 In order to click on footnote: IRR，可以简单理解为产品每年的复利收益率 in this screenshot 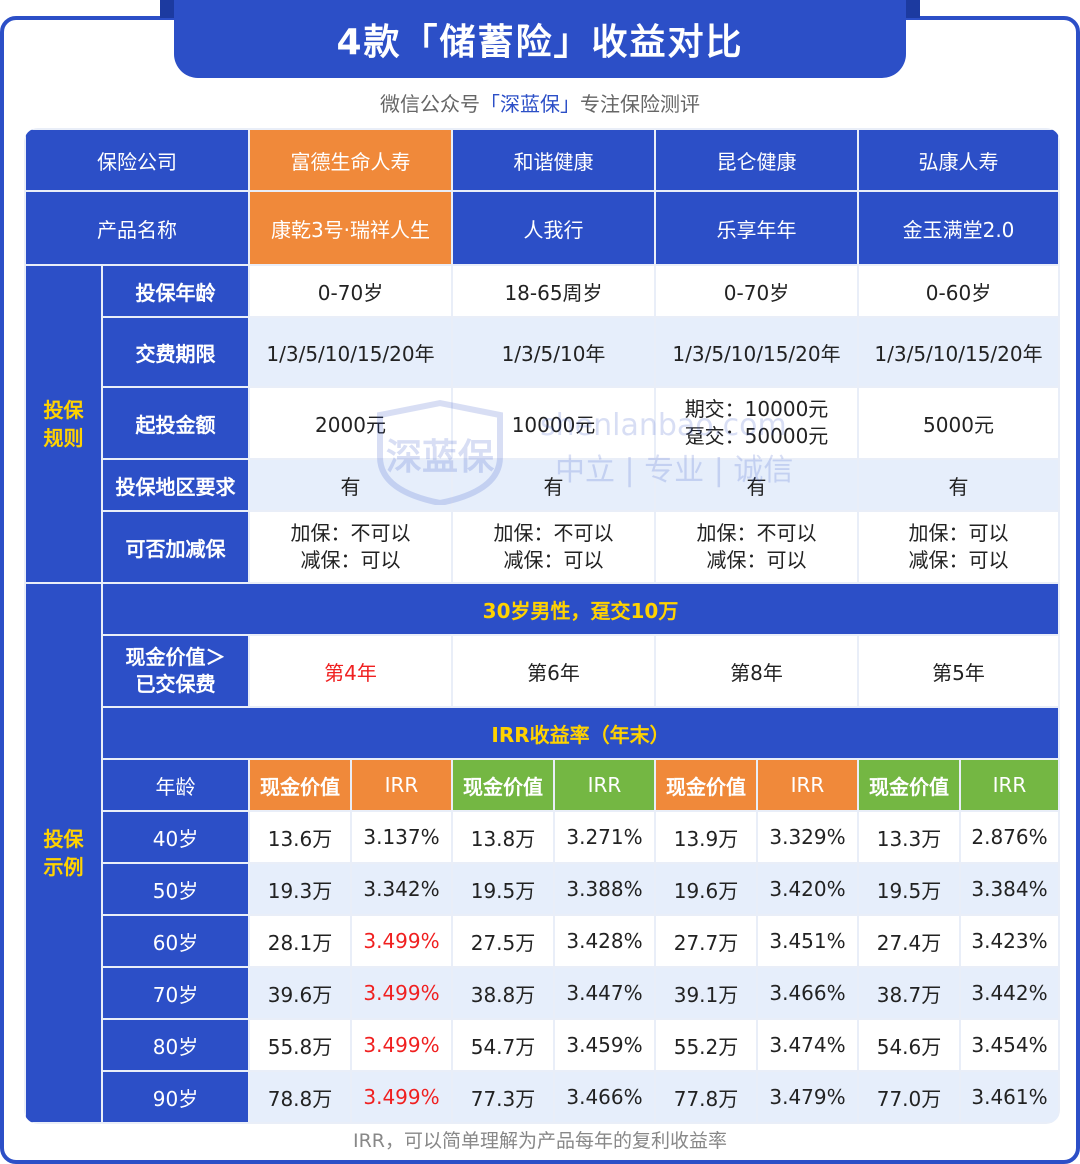, I will do `click(539, 1141)`.